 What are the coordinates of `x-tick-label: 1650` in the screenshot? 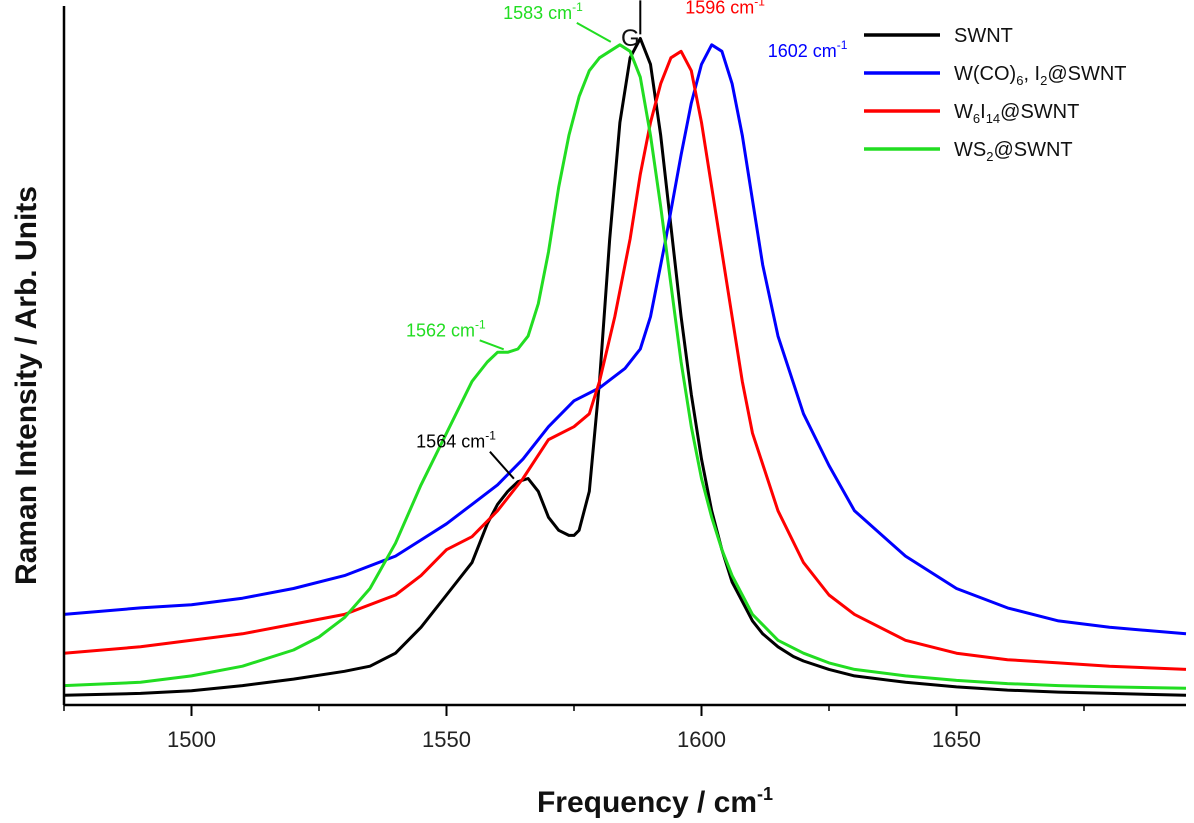 It's located at (956, 739).